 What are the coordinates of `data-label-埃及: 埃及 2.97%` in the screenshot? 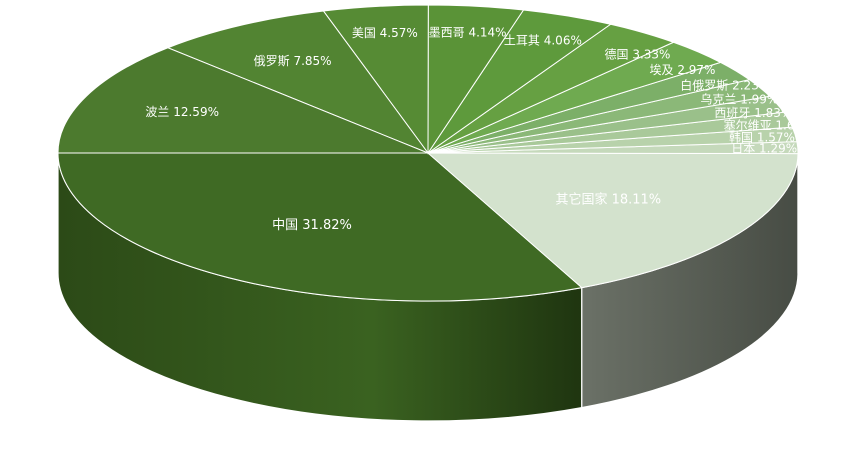 It's located at (683, 70).